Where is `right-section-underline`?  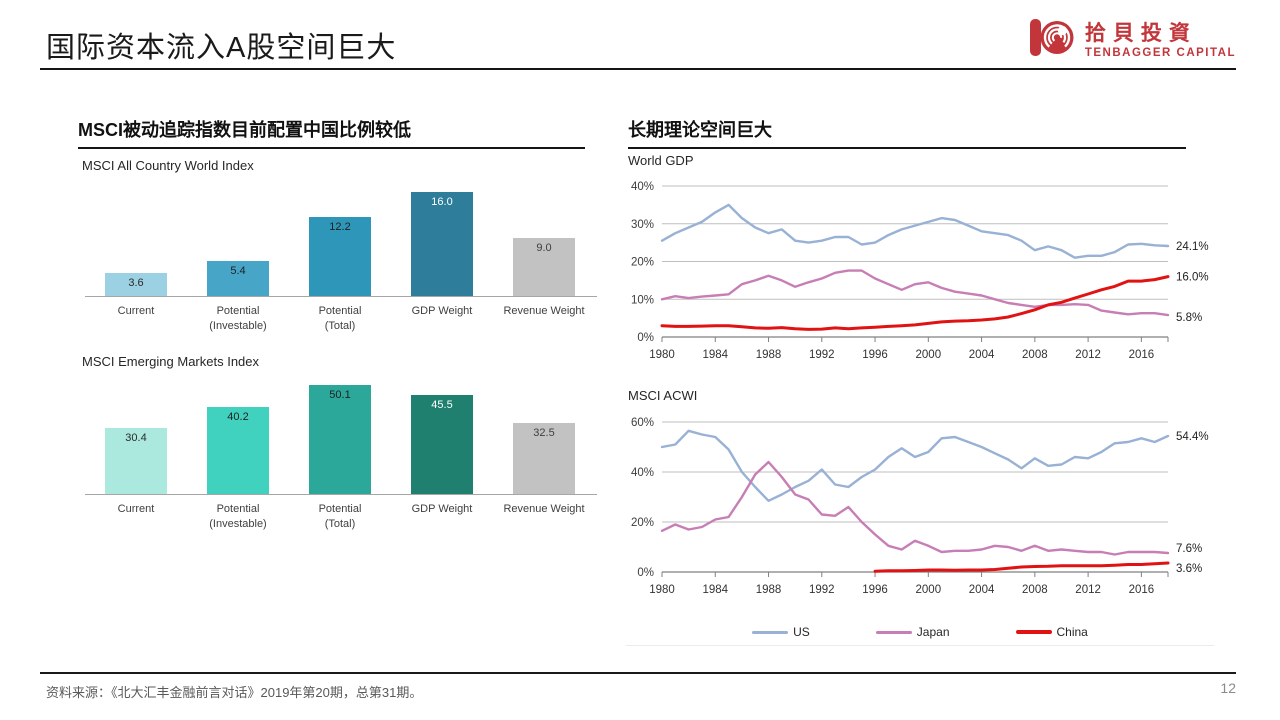
right-section-underline is located at coordinates (907, 148).